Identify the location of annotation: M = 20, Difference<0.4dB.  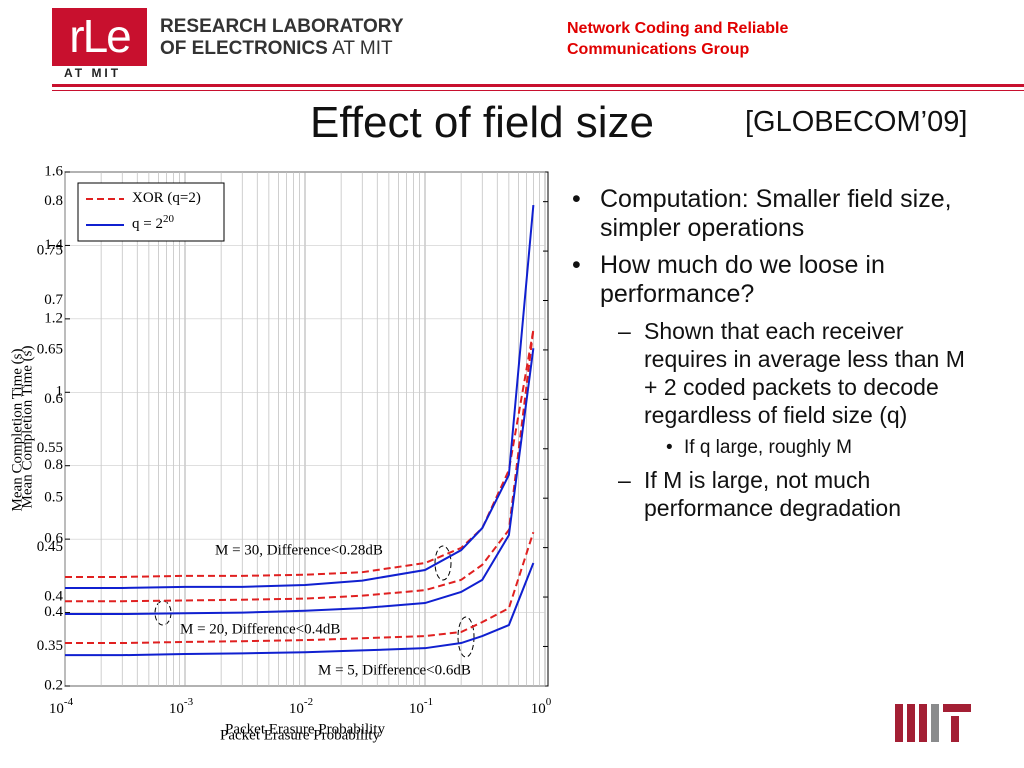
(260, 629).